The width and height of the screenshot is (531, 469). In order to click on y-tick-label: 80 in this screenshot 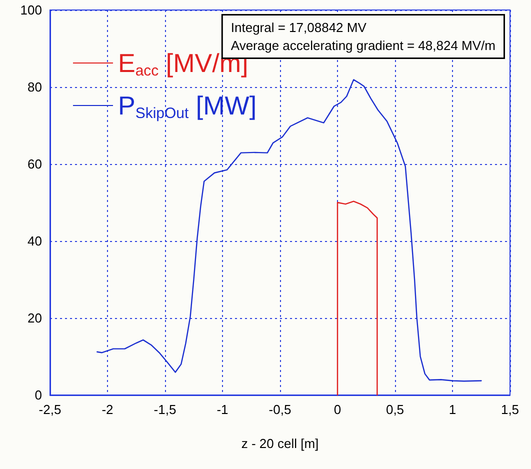, I will do `click(35, 87)`.